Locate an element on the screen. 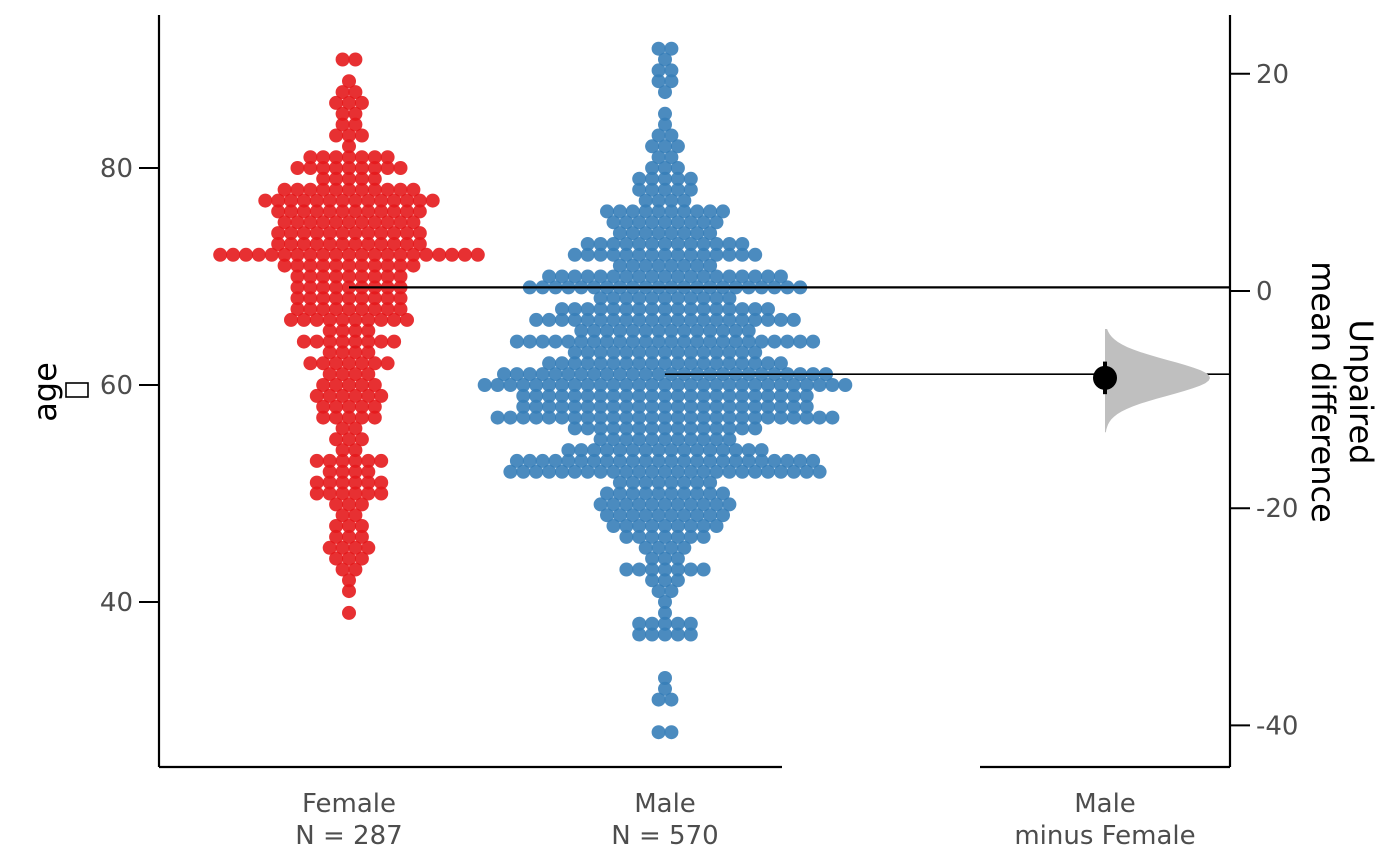 The width and height of the screenshot is (1400, 866). right-axis-title-line1: Unpaired is located at coordinates (1361, 392).